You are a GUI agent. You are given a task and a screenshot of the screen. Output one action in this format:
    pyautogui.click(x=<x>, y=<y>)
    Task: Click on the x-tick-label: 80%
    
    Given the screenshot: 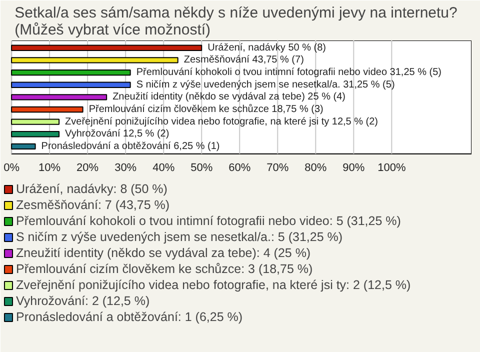 What is the action you would take?
    pyautogui.click(x=315, y=168)
    